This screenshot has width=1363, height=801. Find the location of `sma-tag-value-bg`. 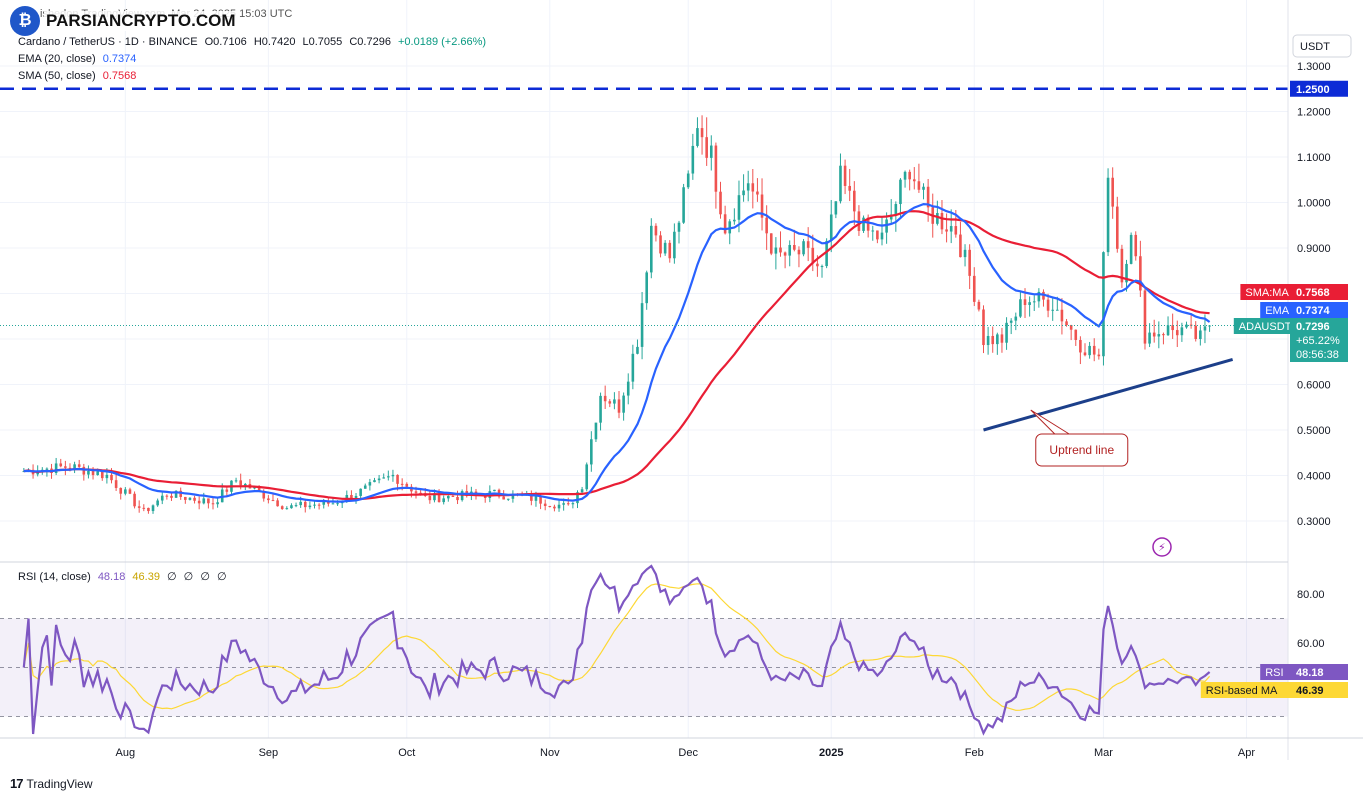

sma-tag-value-bg is located at coordinates (1319, 292).